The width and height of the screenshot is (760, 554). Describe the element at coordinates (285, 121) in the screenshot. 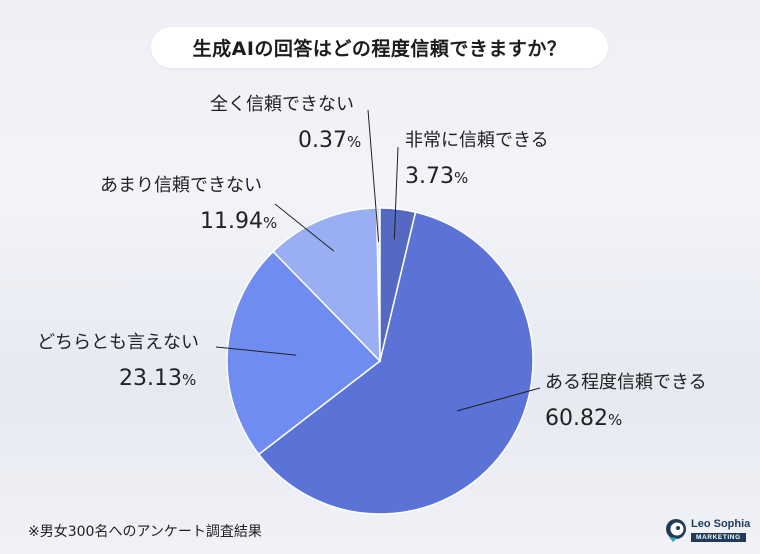

I see `label-never-trust: 全く信頼できない 0.37%` at that location.